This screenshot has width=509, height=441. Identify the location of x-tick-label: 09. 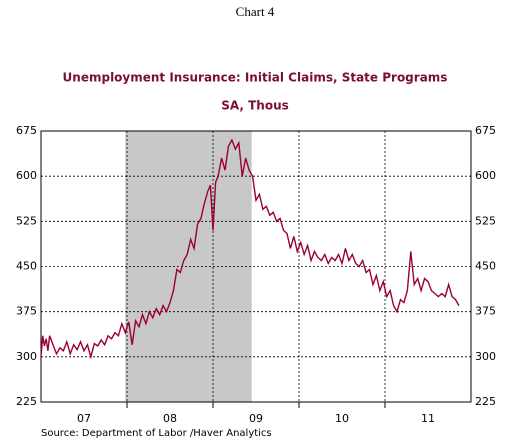
(256, 418).